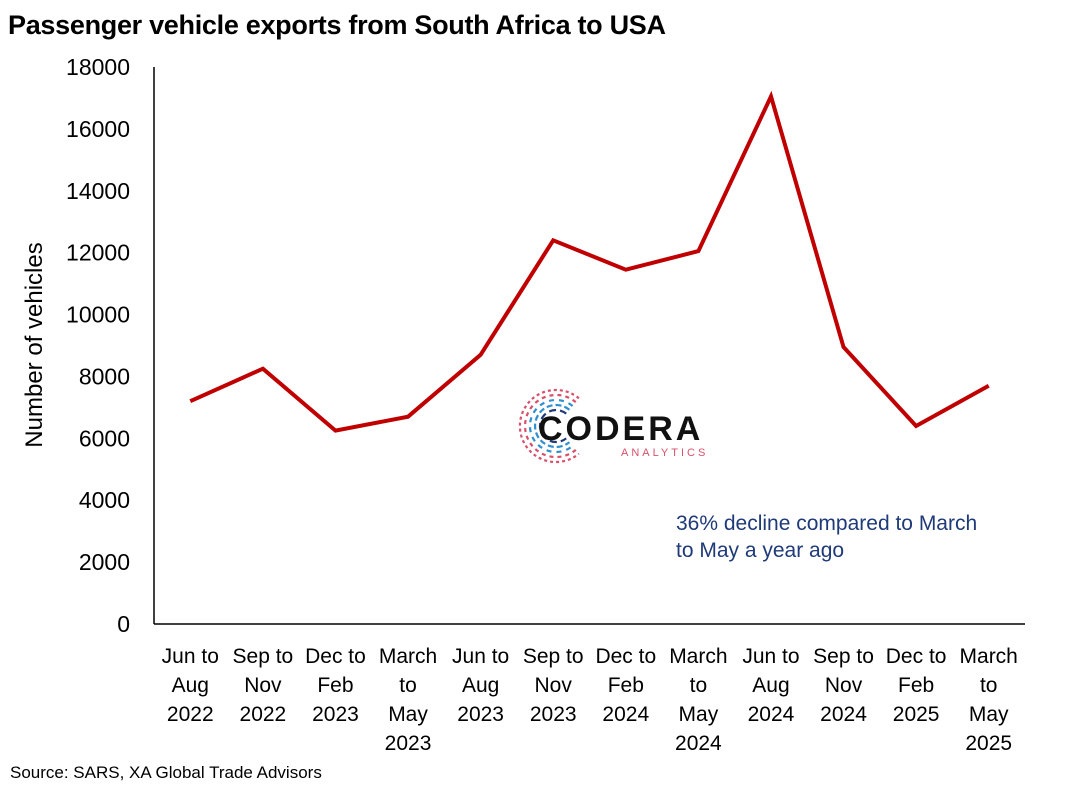 The width and height of the screenshot is (1080, 790). What do you see at coordinates (123, 624) in the screenshot?
I see `y-tick-label: 0` at bounding box center [123, 624].